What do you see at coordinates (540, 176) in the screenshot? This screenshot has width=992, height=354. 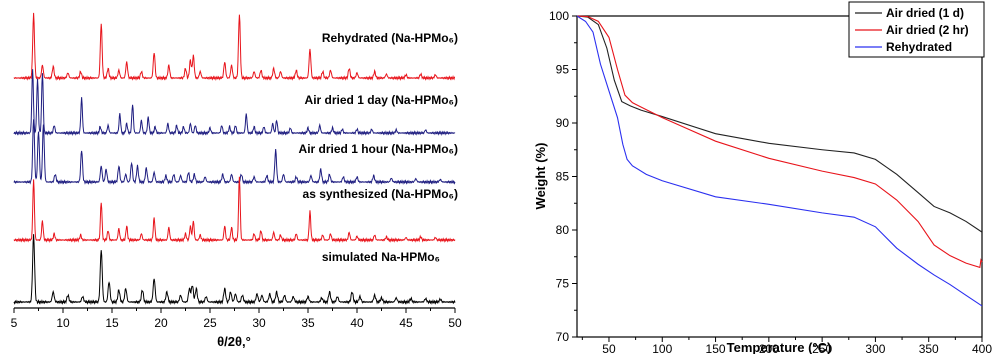 I see `tga-y-axis-title: Weight (%)` at bounding box center [540, 176].